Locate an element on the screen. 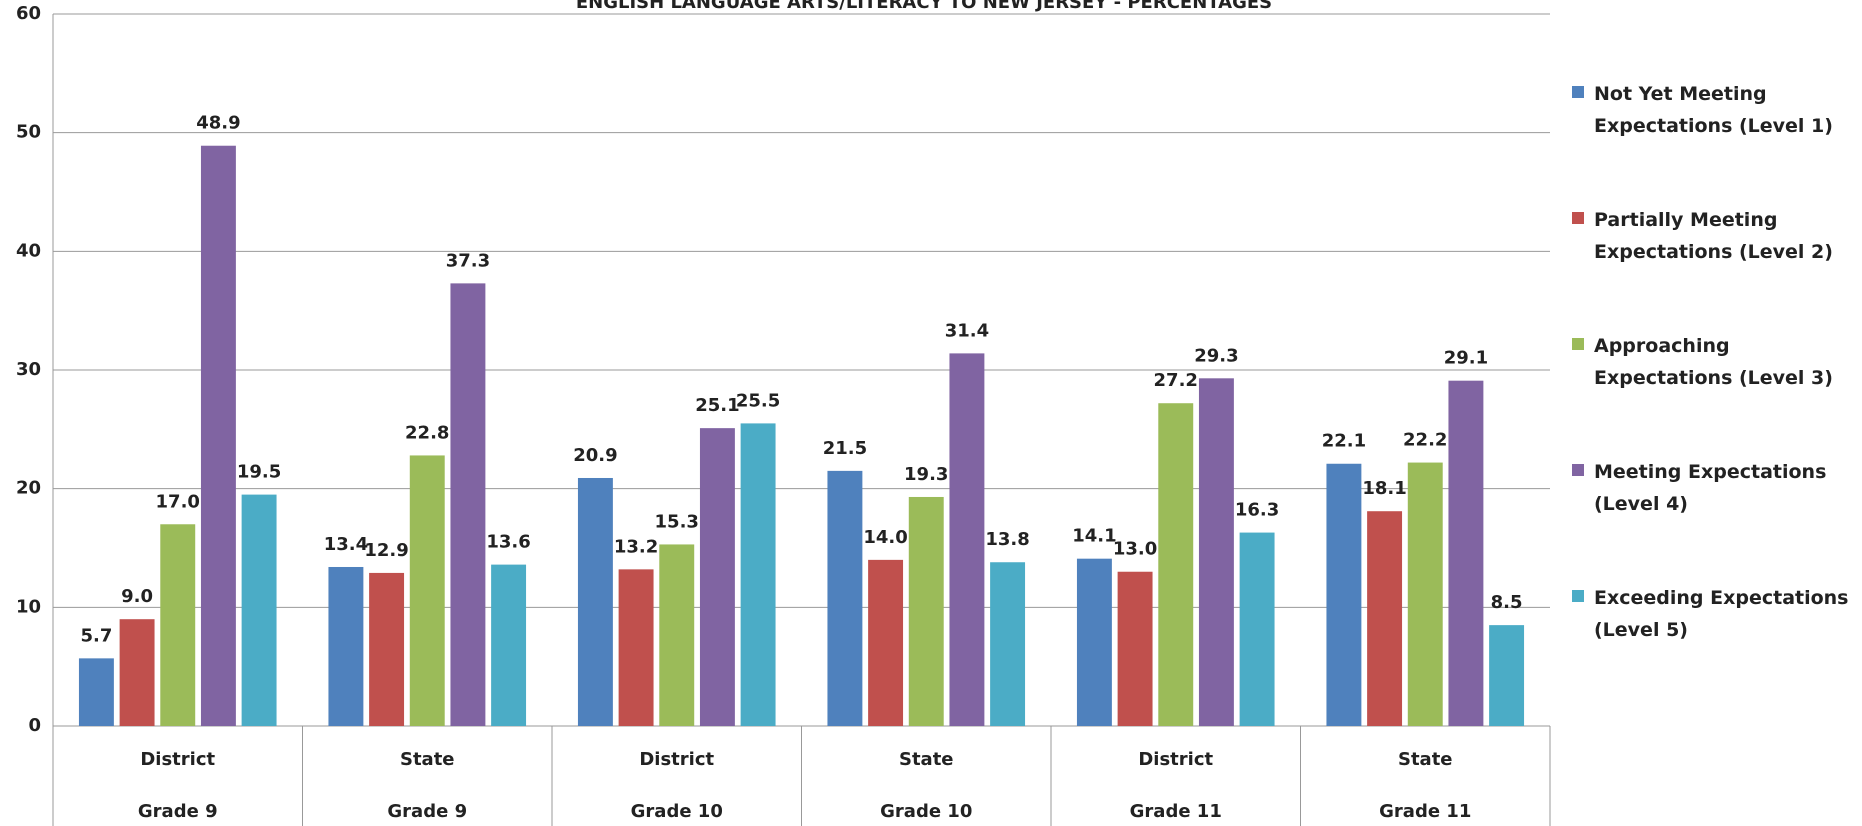 This screenshot has width=1862, height=826. data-label: 13.6 is located at coordinates (508, 542).